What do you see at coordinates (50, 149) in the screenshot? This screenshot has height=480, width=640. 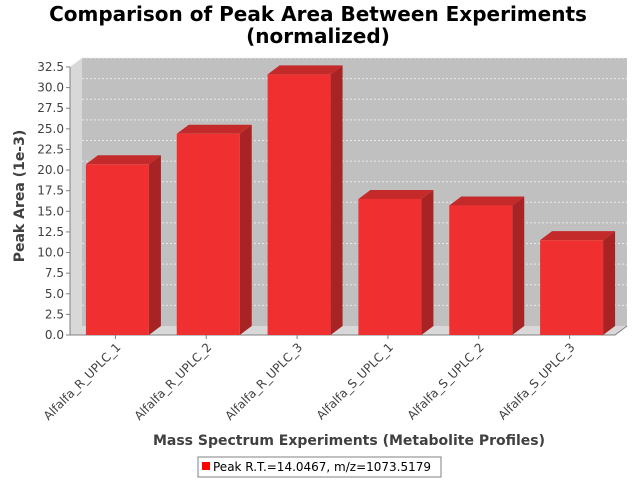 I see `y-tick-label: 22.5` at bounding box center [50, 149].